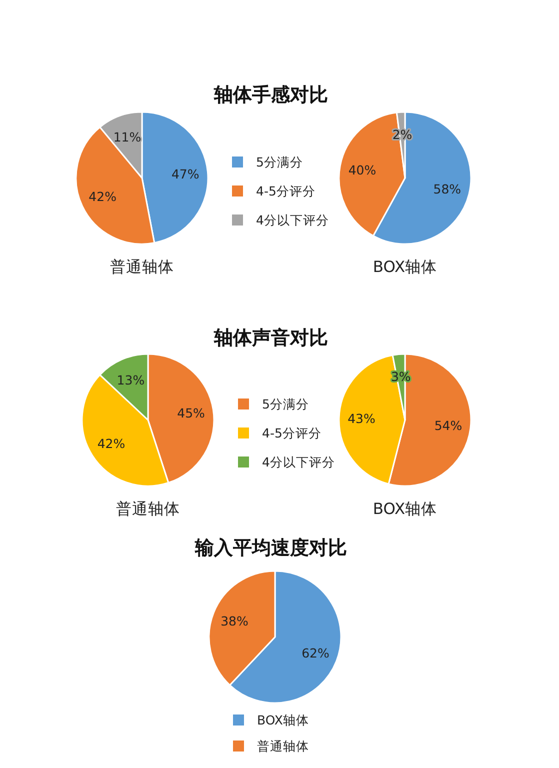 The width and height of the screenshot is (559, 768). Describe the element at coordinates (362, 170) in the screenshot. I see `data-label: 40%` at that location.